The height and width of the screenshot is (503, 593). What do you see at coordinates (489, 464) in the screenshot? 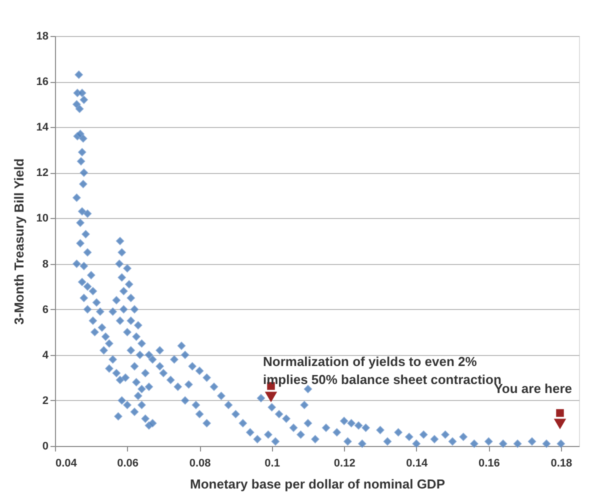
I see `x-tick-label: 0.16` at bounding box center [489, 464].